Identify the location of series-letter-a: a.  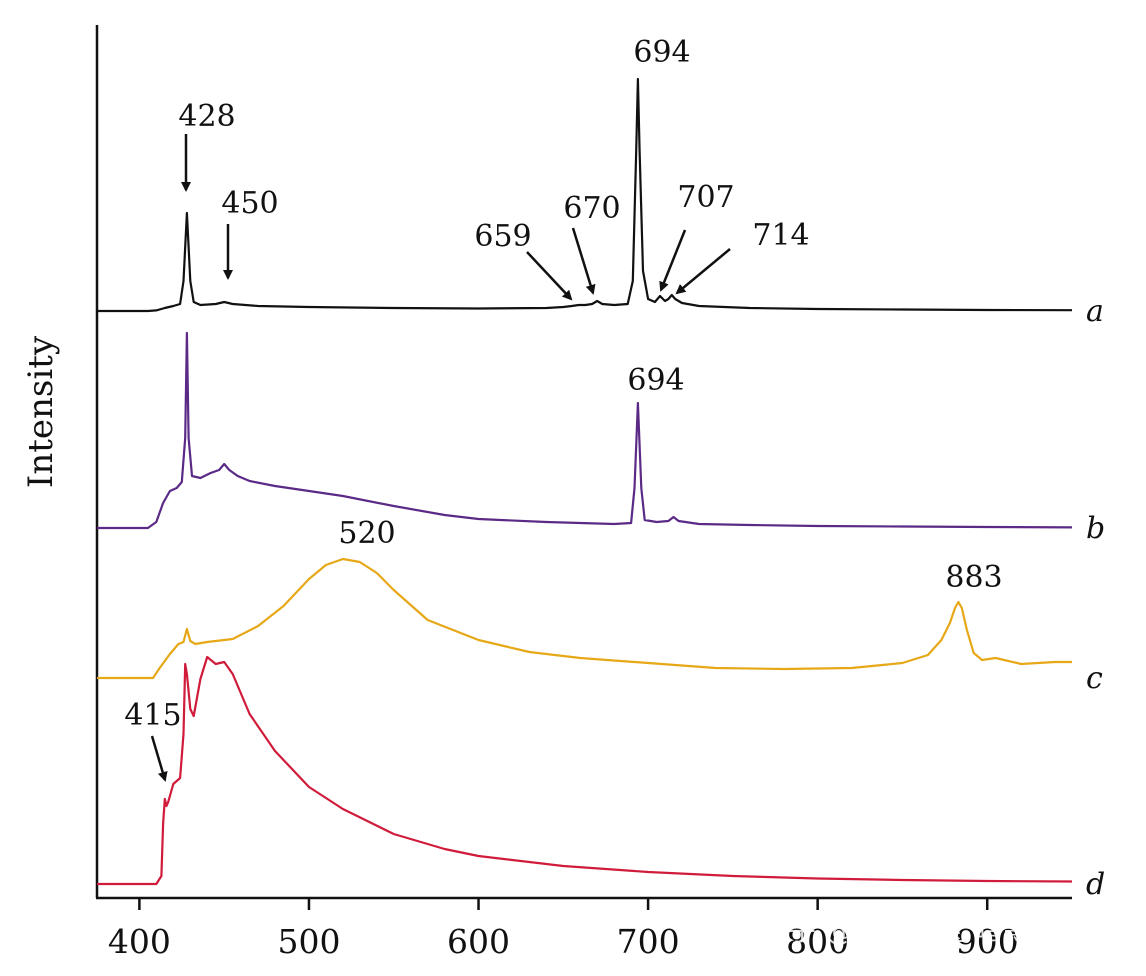
(1095, 311).